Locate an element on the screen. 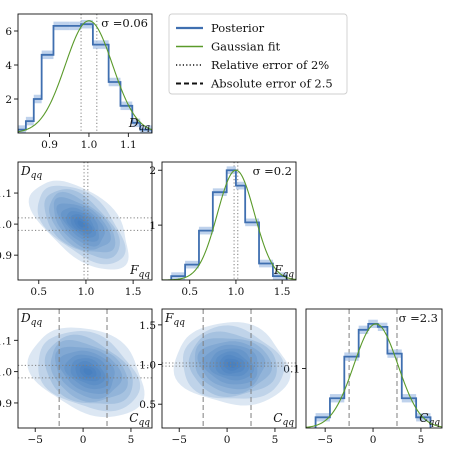  y-tick-label: 4 is located at coordinates (8, 66).